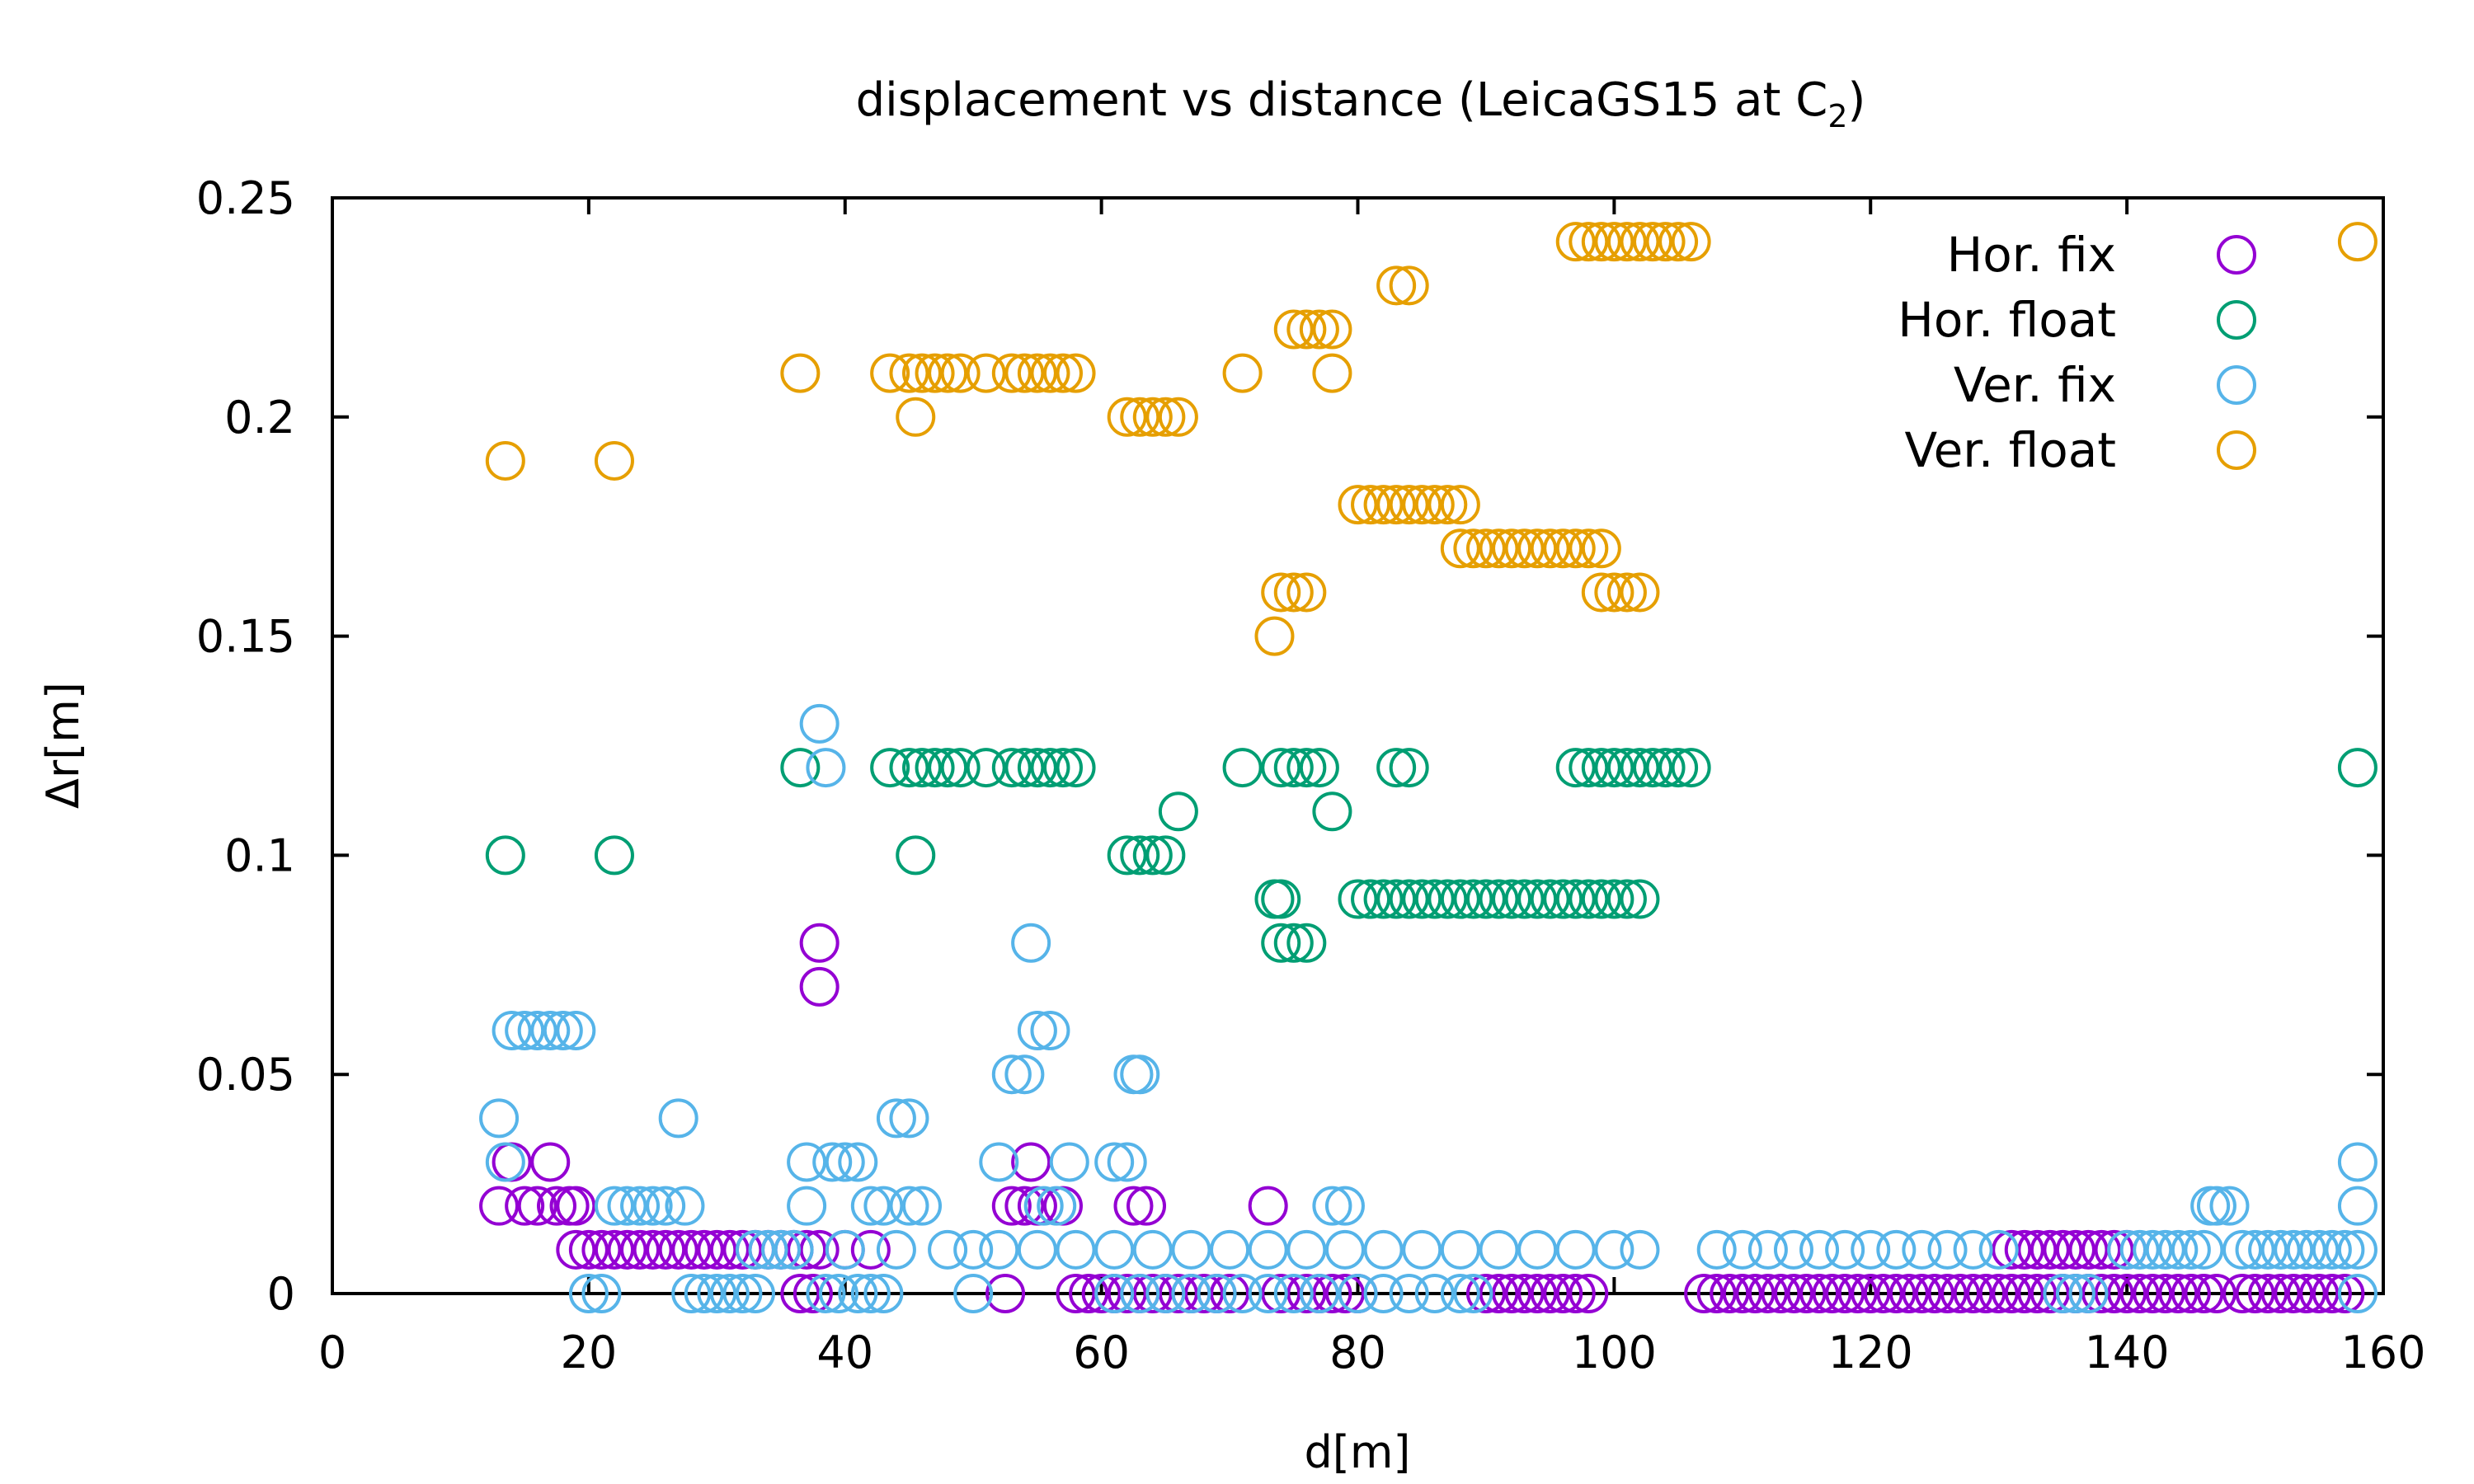 The image size is (2474, 1484). What do you see at coordinates (2031, 255) in the screenshot?
I see `legend-label: Hor. fix` at bounding box center [2031, 255].